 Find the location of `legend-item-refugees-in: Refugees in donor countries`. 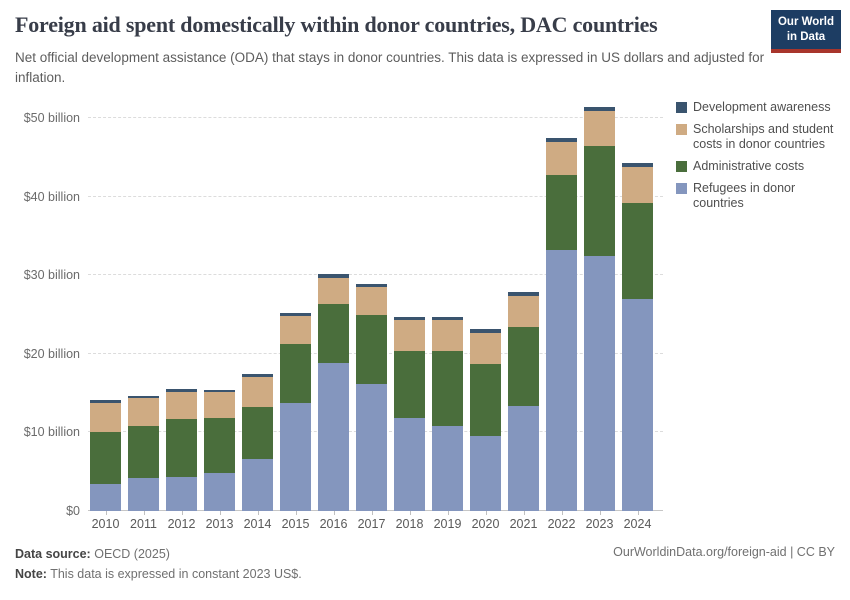

legend-item-refugees-in: Refugees in donor countries is located at coordinates (761, 196).